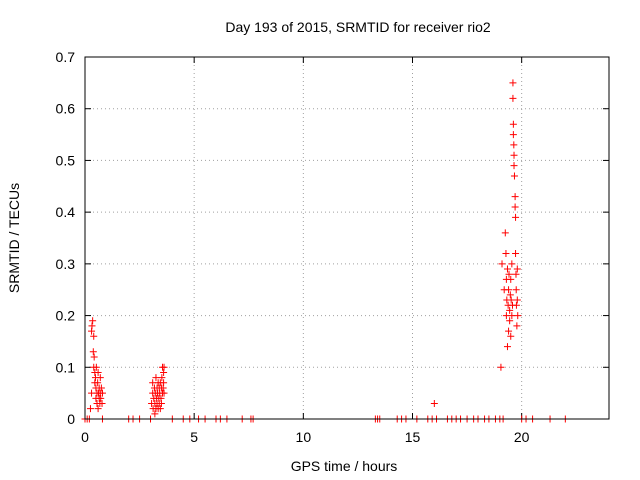 The image size is (640, 480). What do you see at coordinates (344, 466) in the screenshot?
I see `x-axis-label: GPS time / hours` at bounding box center [344, 466].